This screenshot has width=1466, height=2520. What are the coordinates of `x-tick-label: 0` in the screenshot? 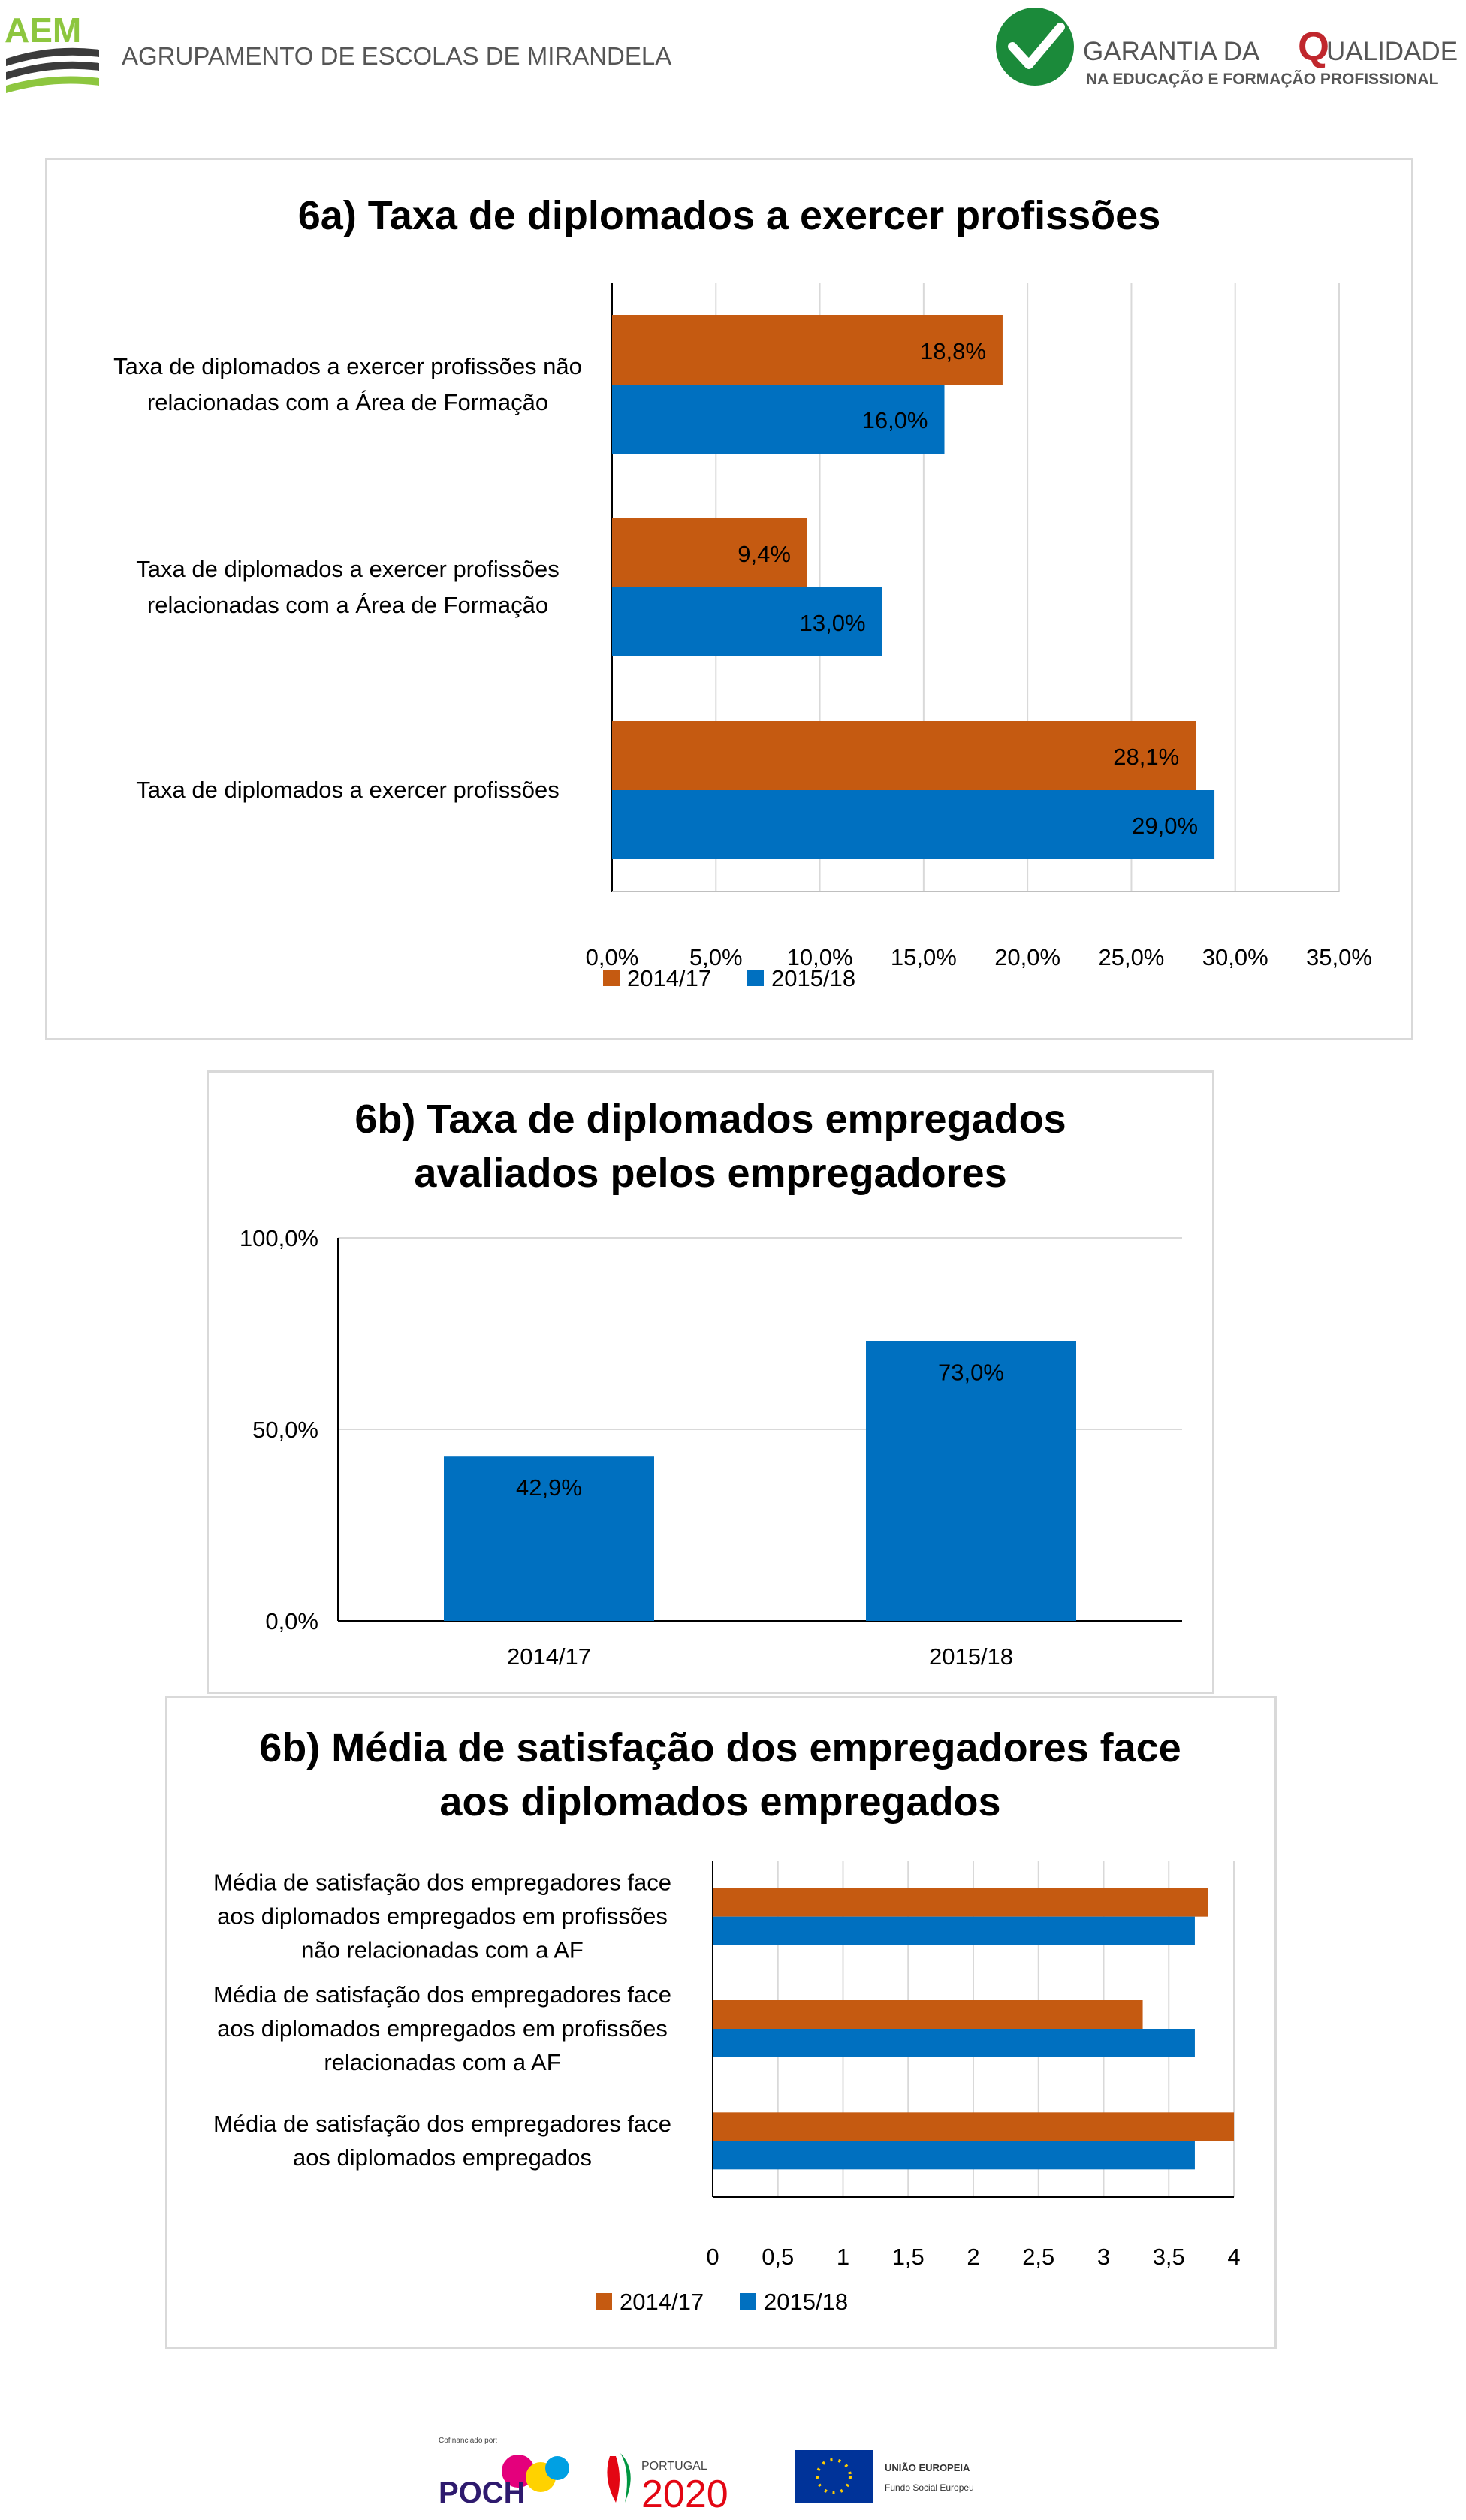 It's located at (712, 2257).